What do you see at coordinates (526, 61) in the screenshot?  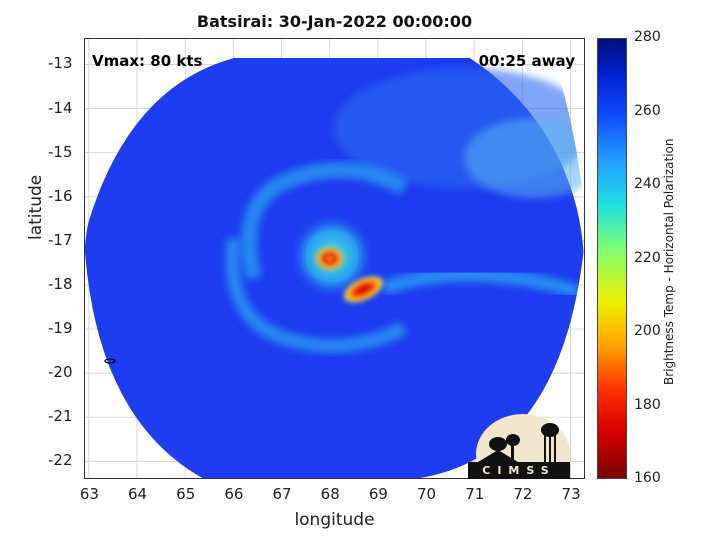 I see `time-away-label: 00:25 away` at bounding box center [526, 61].